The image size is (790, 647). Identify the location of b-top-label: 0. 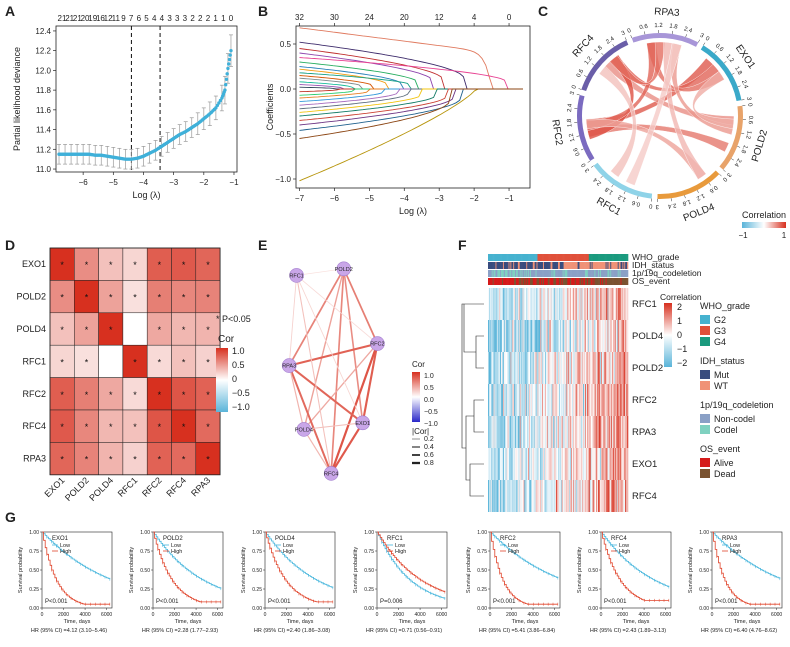
(509, 17).